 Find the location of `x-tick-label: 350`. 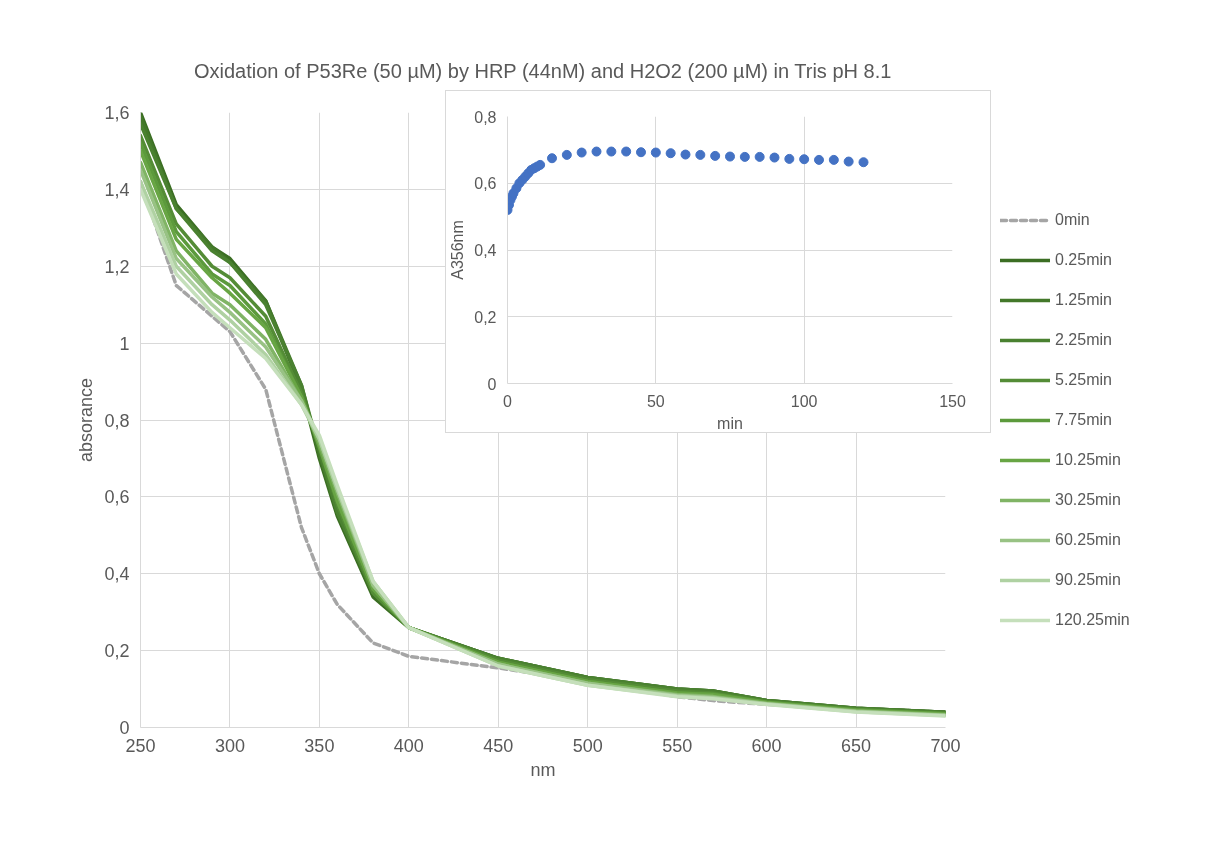

x-tick-label: 350 is located at coordinates (319, 745).